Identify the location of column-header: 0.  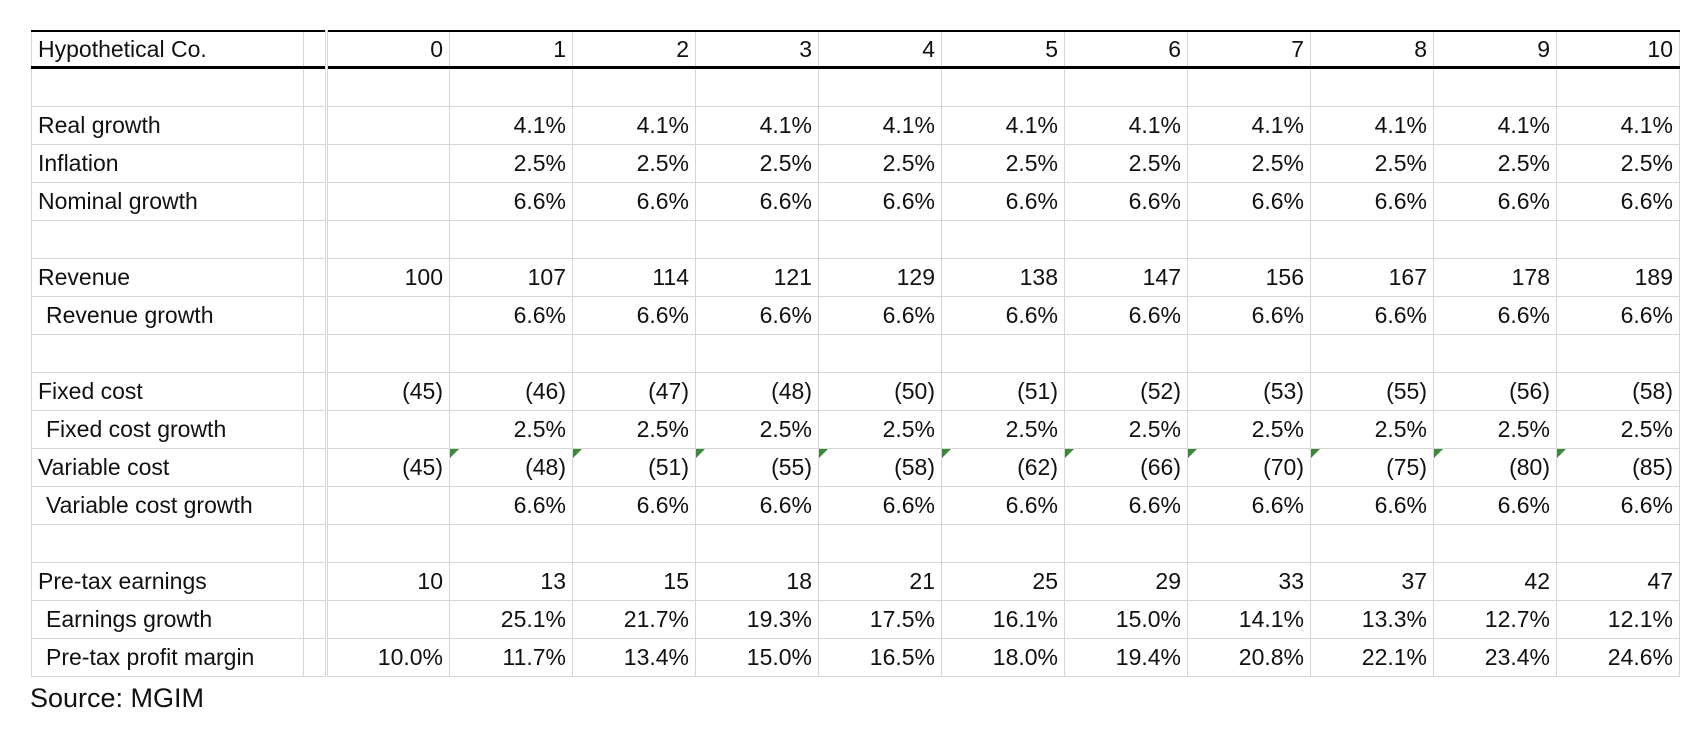
(388, 49).